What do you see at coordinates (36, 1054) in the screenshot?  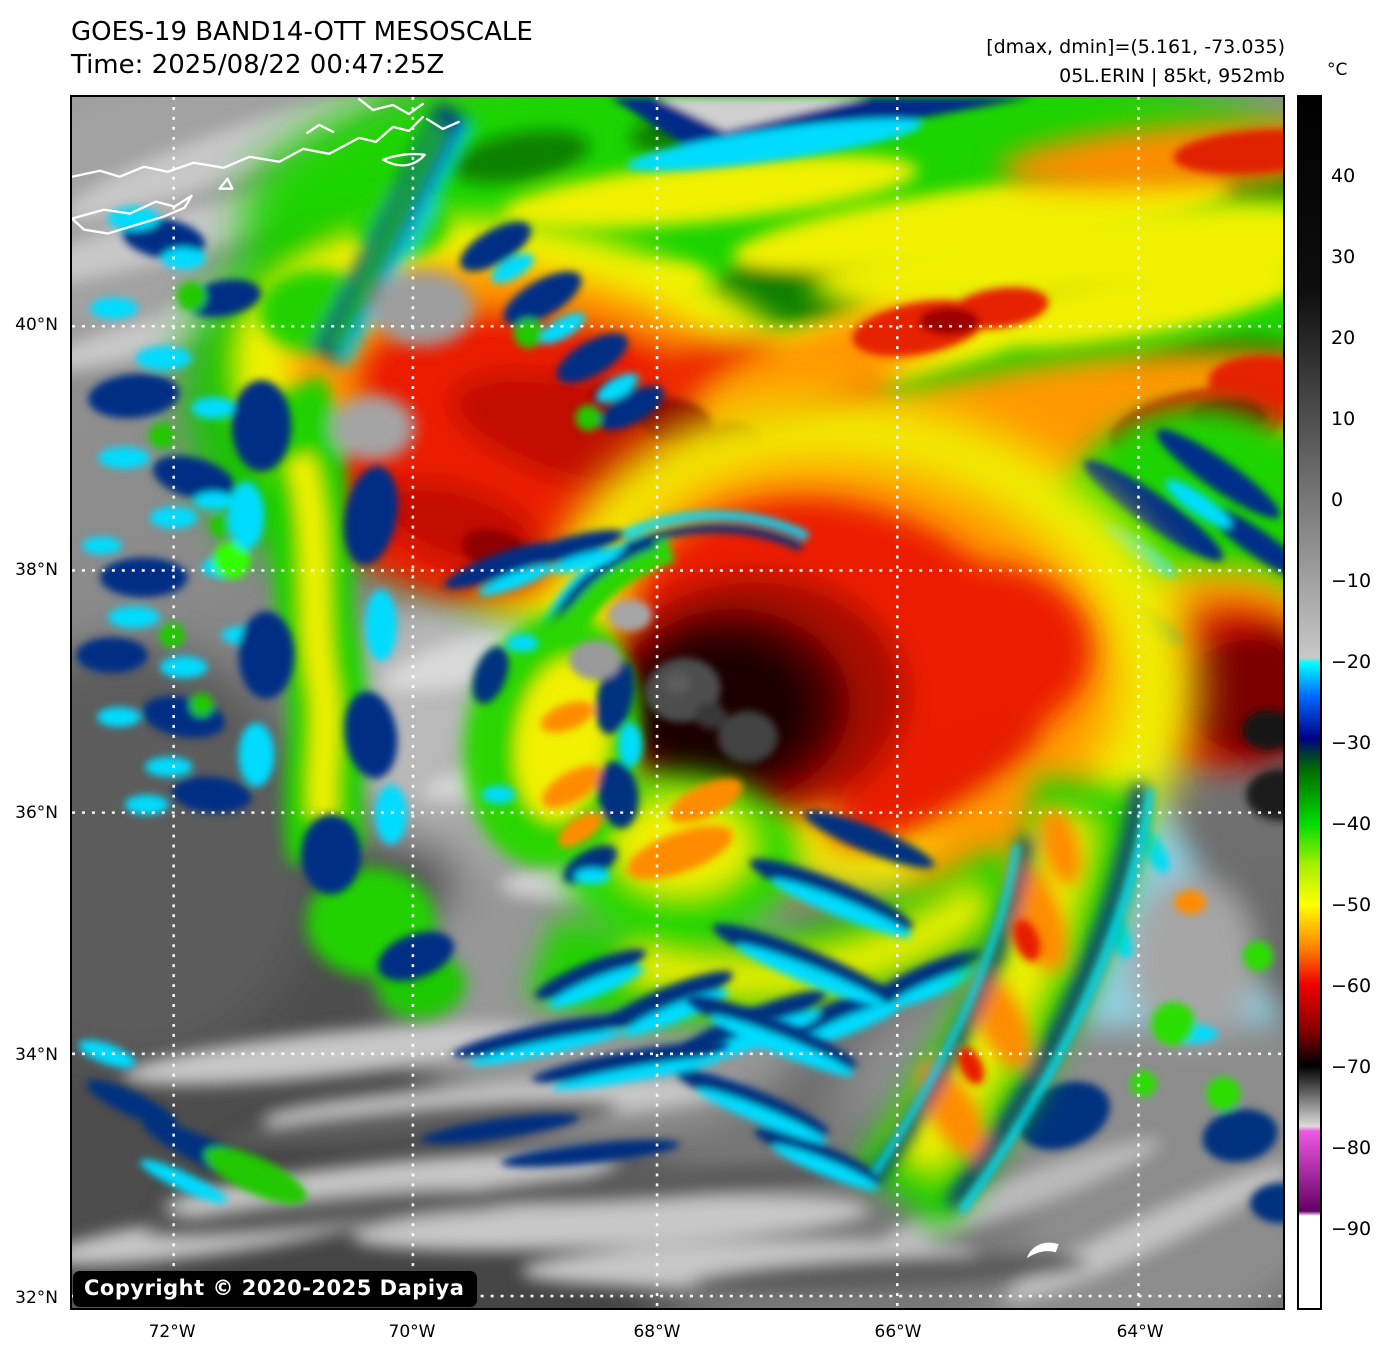 I see `lat-label: 34°N` at bounding box center [36, 1054].